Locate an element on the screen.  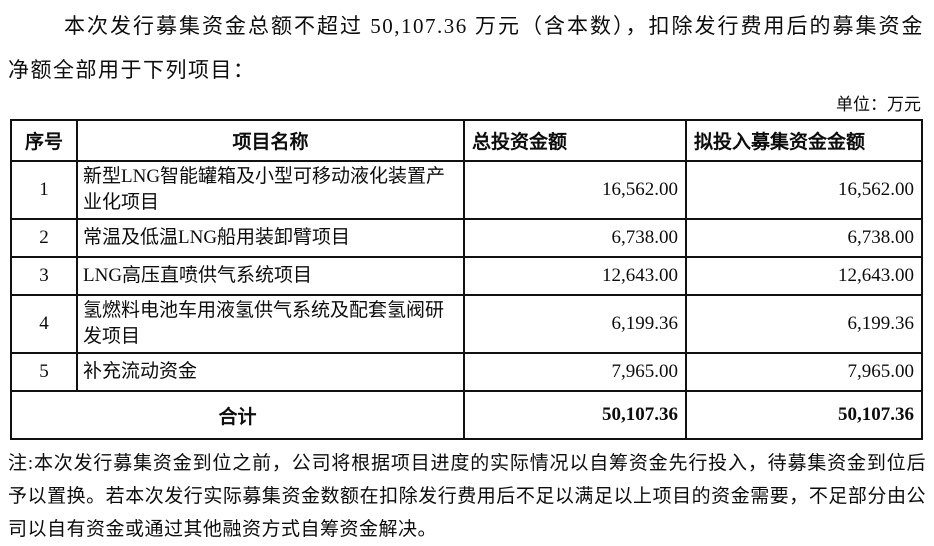
table-total-row: 合计 50,107.36 50,107.36 is located at coordinates (466, 415).